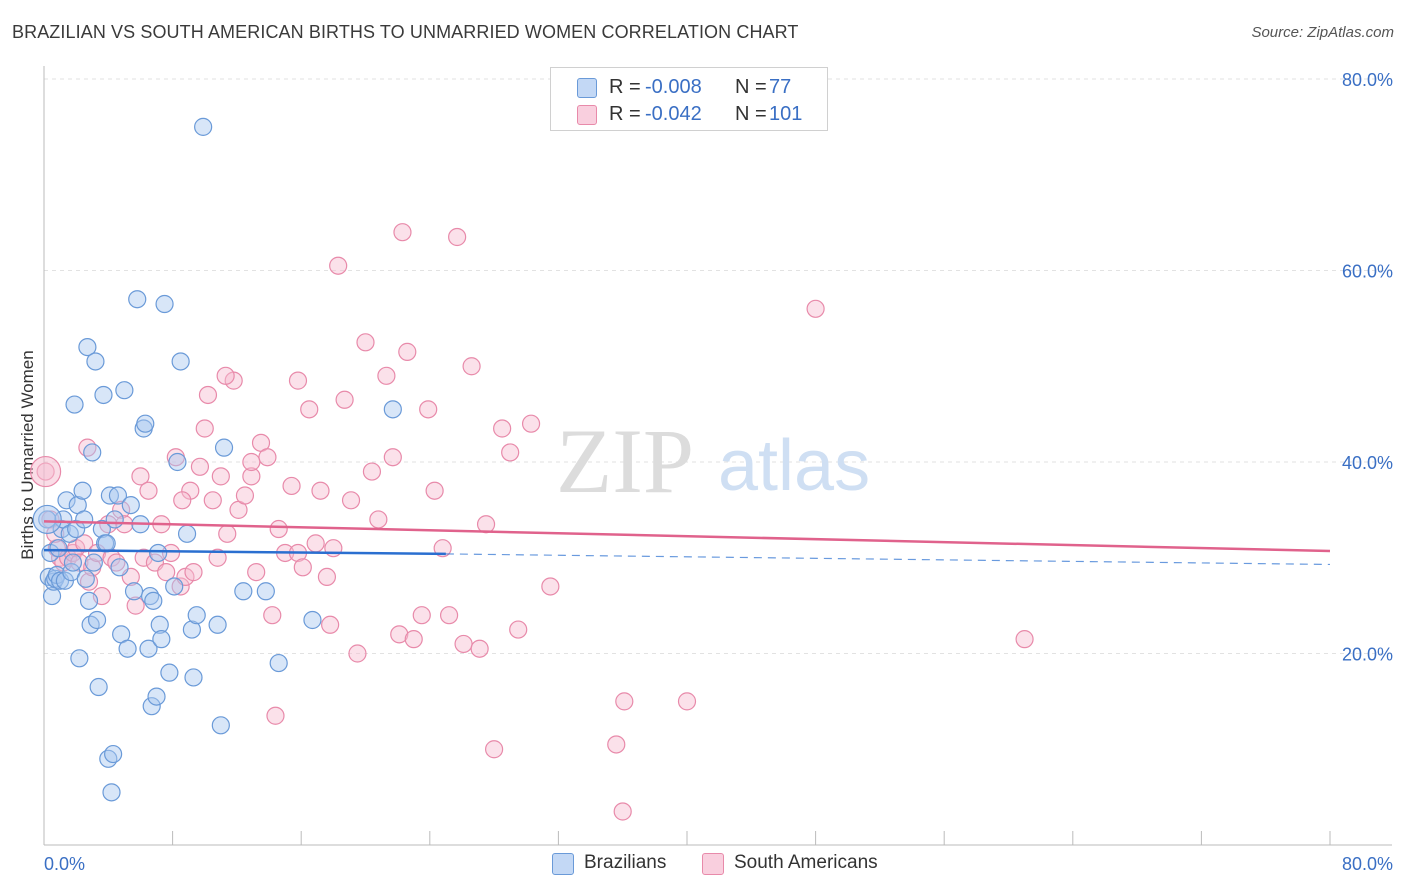 The image size is (1406, 892). Describe the element at coordinates (780, 87) in the screenshot. I see `n-value: 77` at that location.